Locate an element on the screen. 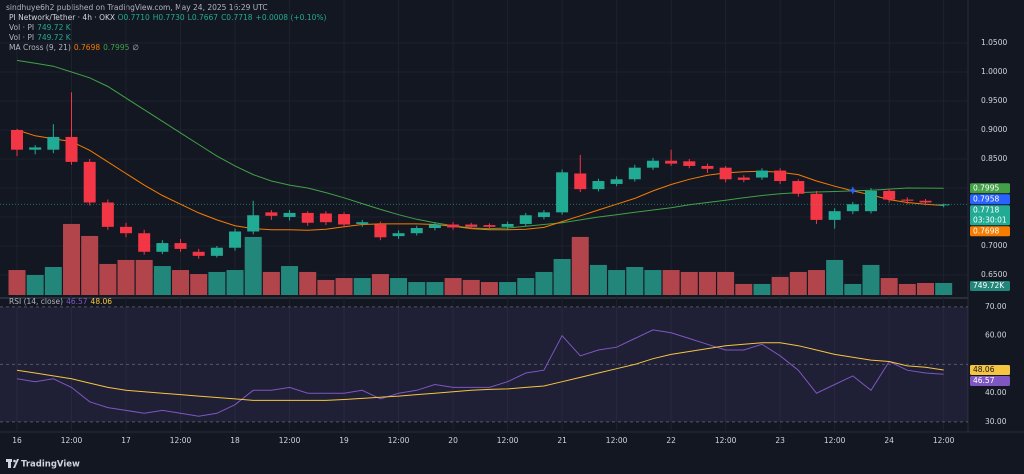 The width and height of the screenshot is (1024, 474). x-tick-label: 24 is located at coordinates (889, 440).